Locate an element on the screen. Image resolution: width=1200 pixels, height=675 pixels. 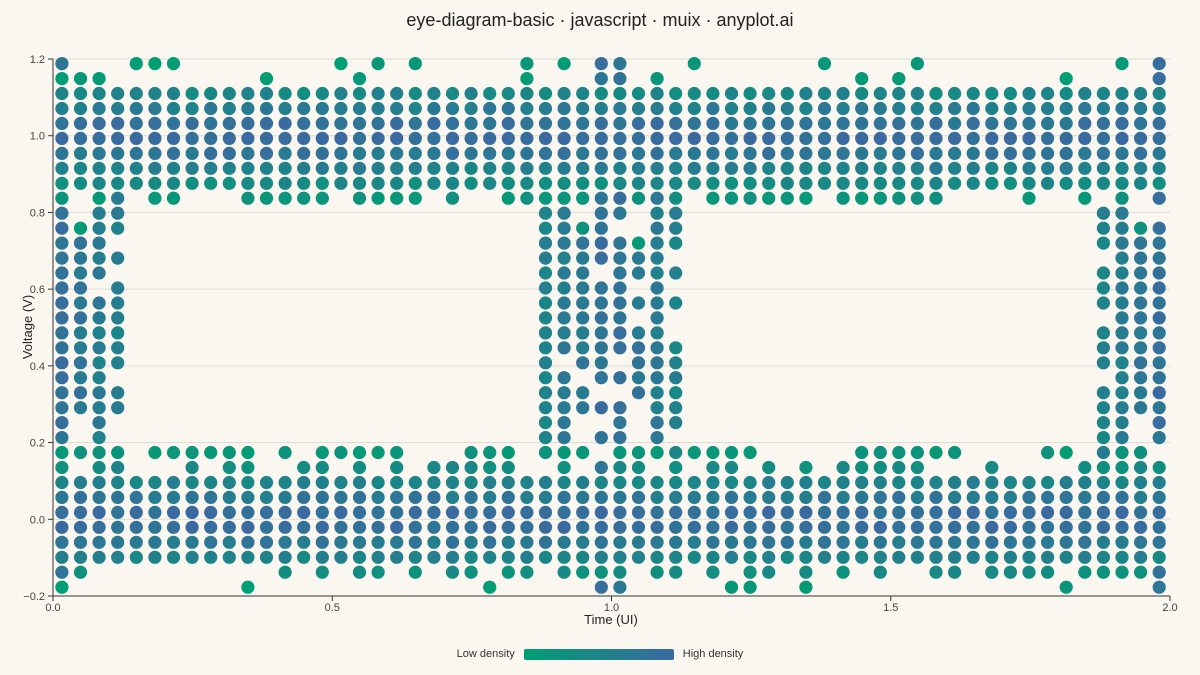
y-tick-label-3: 0.4 is located at coordinates (37, 367).